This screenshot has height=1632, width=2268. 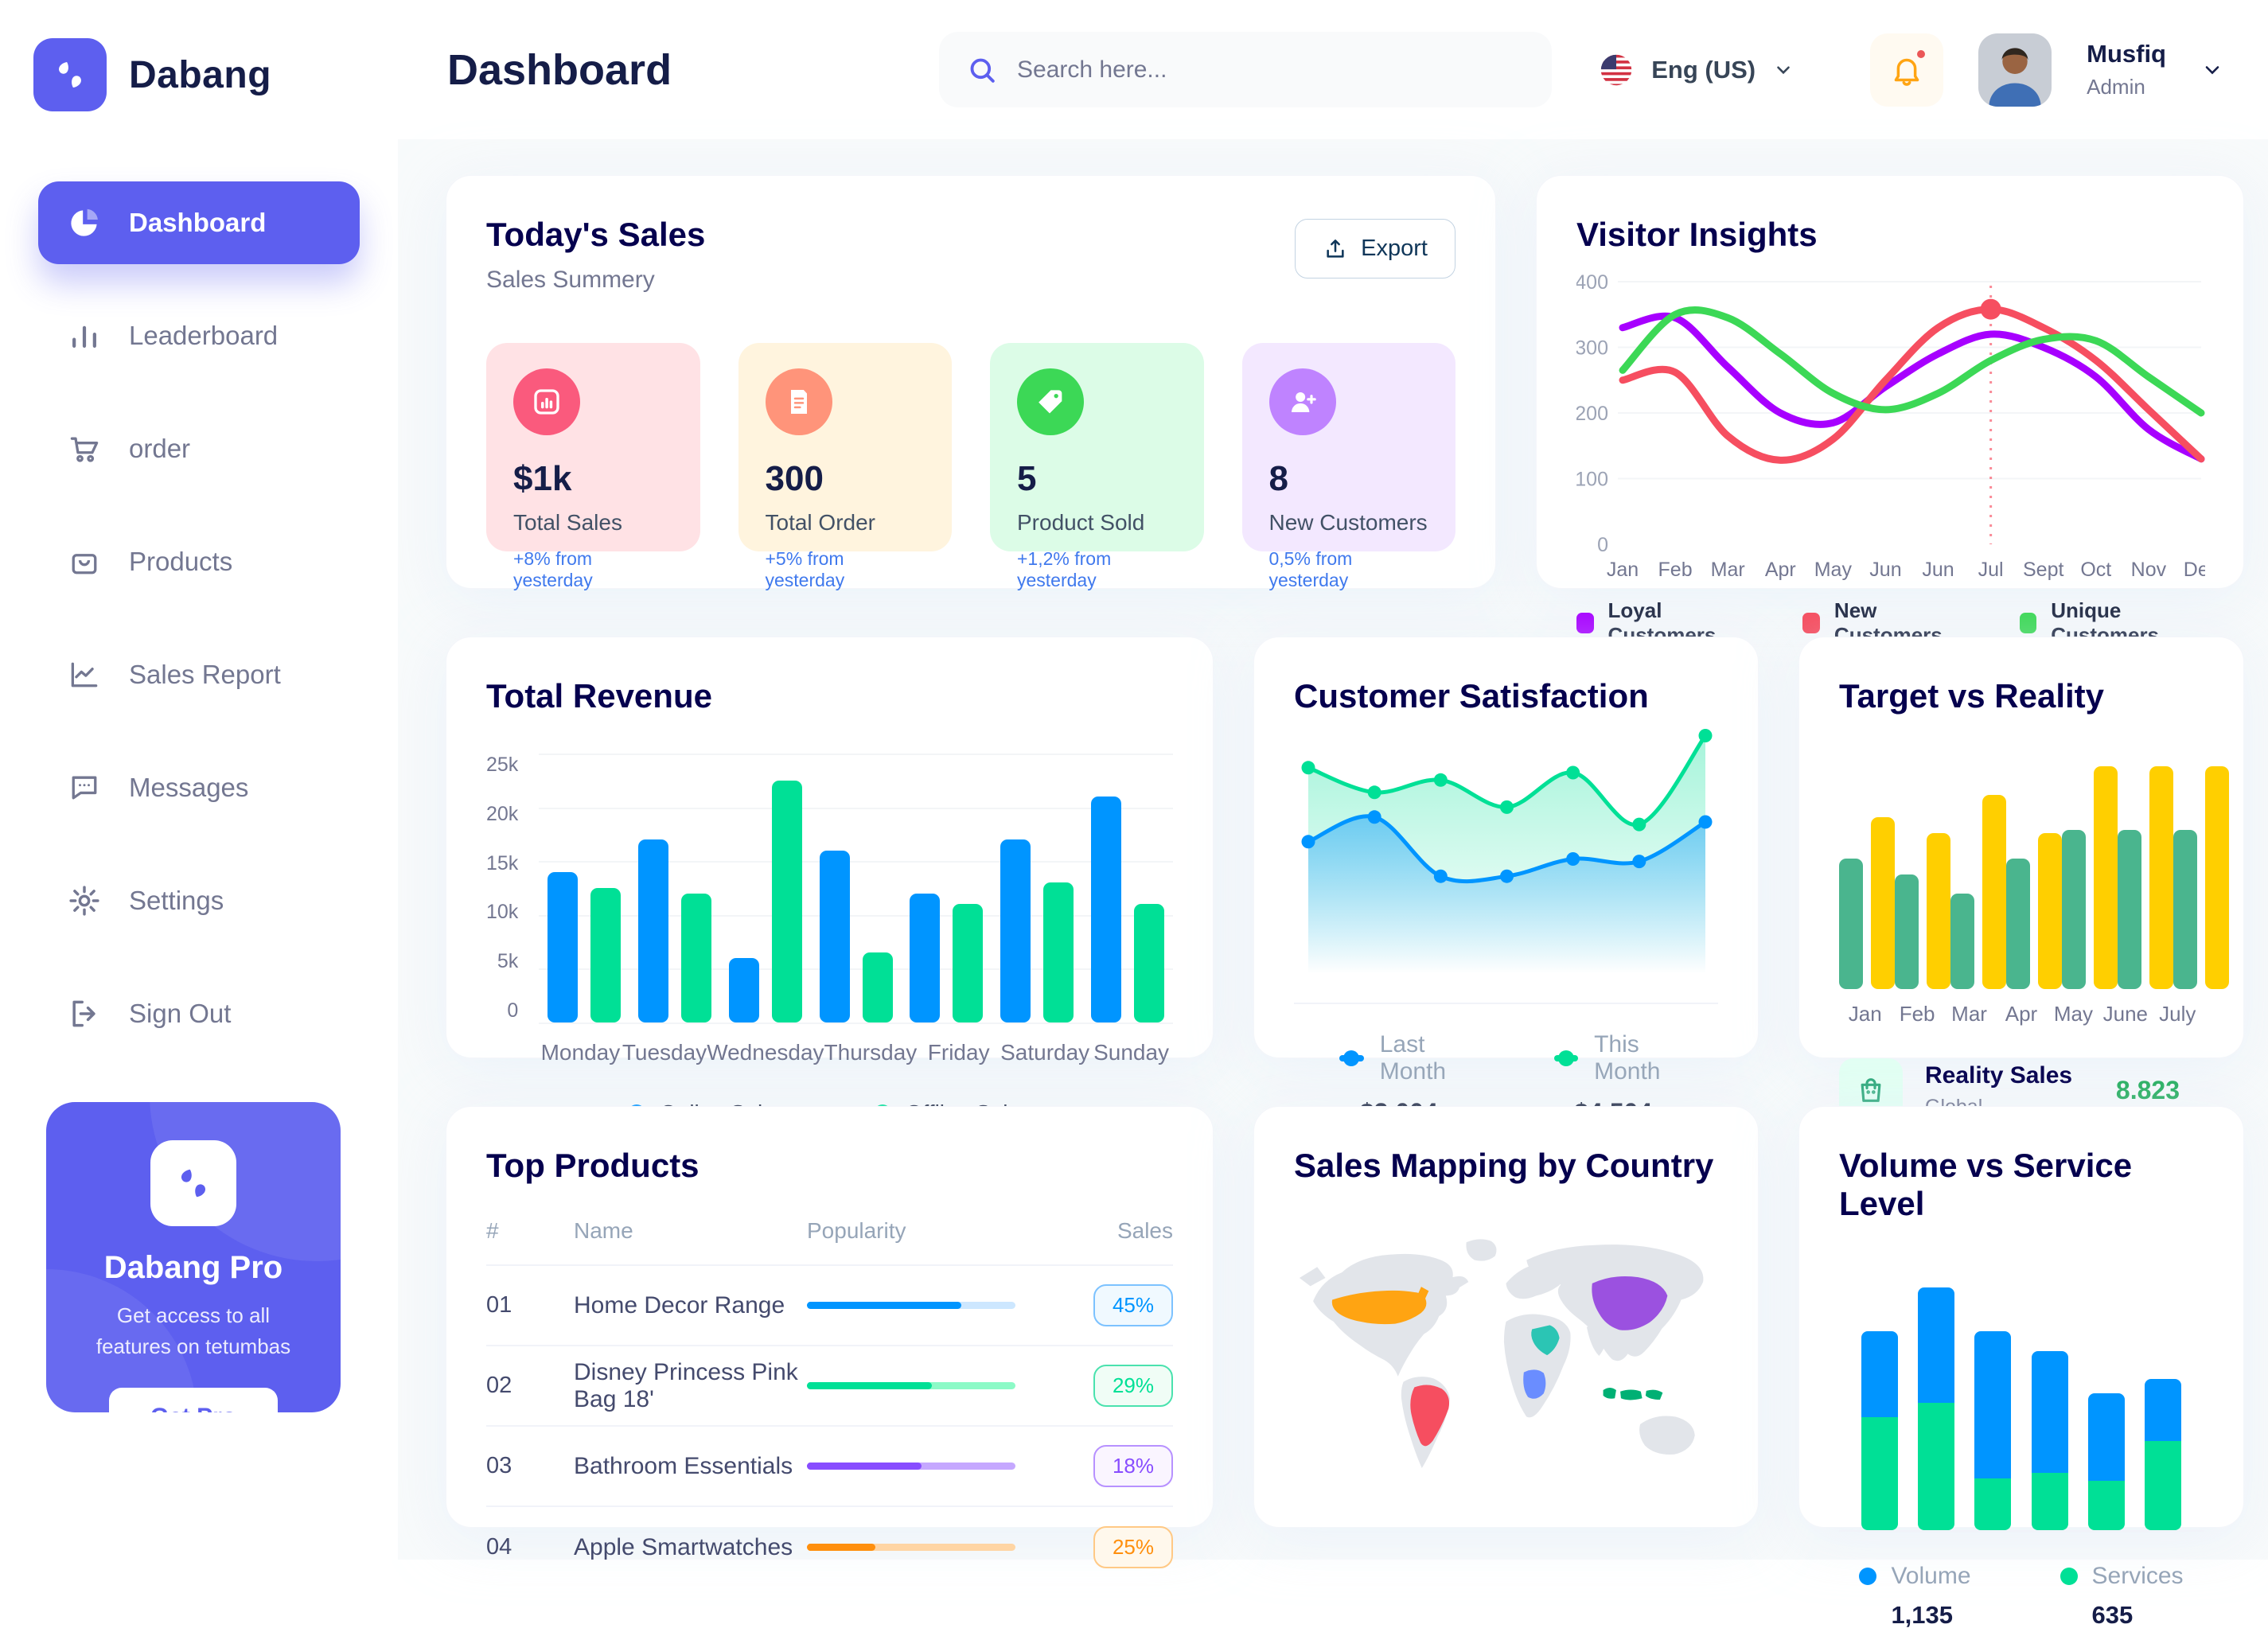 What do you see at coordinates (70, 75) in the screenshot?
I see `app-logo-icon` at bounding box center [70, 75].